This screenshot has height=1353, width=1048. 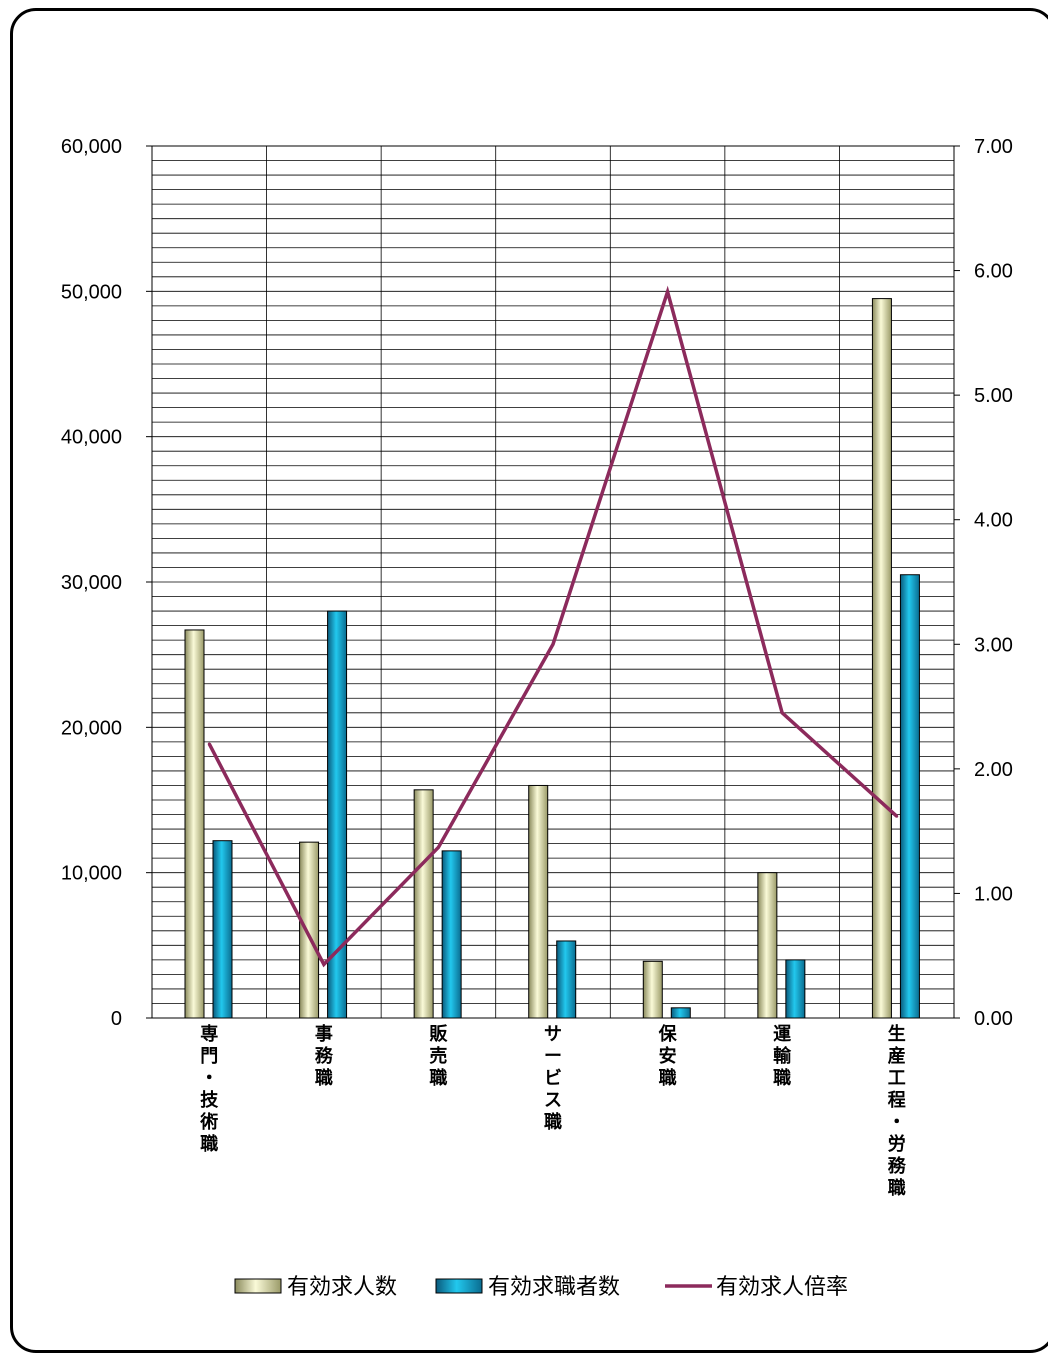 What do you see at coordinates (324, 1056) in the screenshot?
I see `category-label: 事務職` at bounding box center [324, 1056].